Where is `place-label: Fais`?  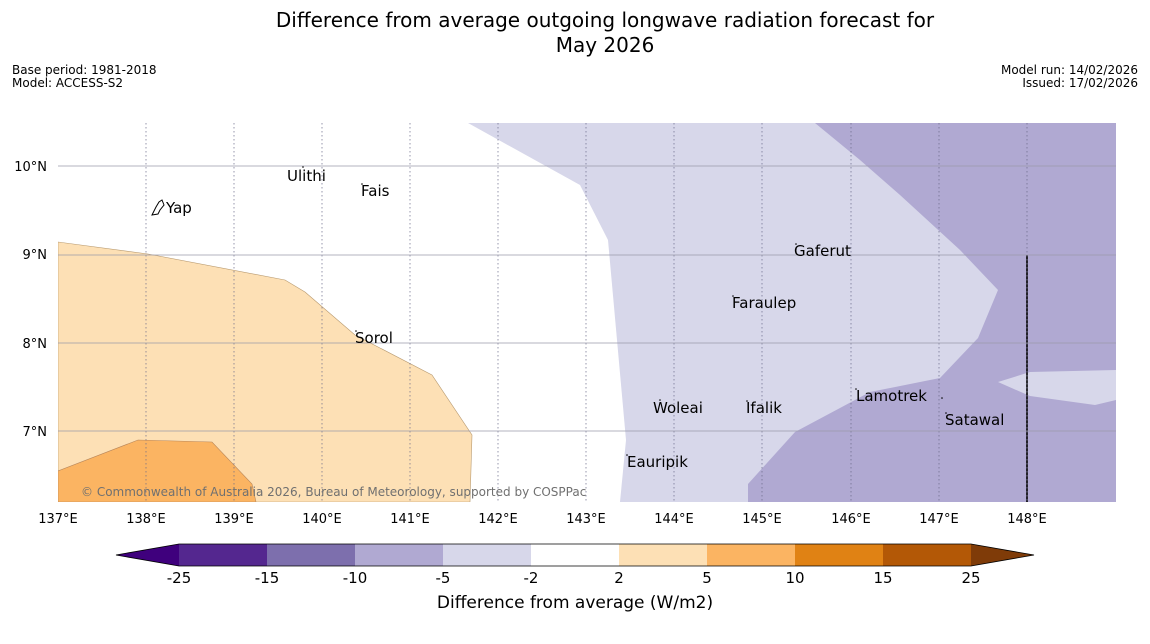
place-label: Fais is located at coordinates (375, 191).